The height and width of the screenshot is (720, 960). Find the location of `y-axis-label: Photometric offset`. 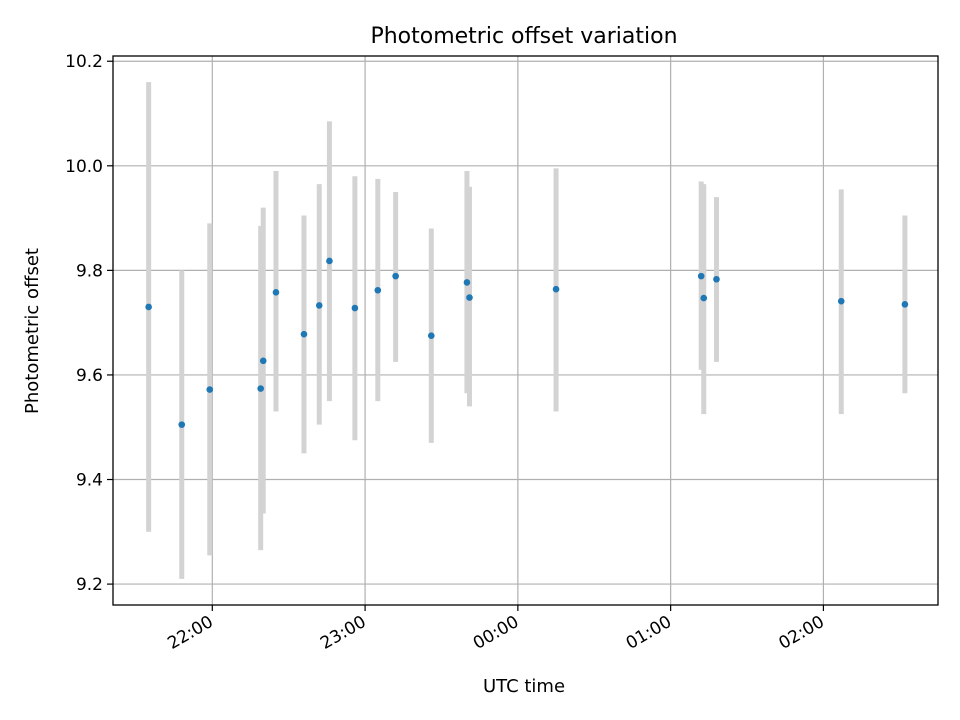

y-axis-label: Photometric offset is located at coordinates (32, 331).